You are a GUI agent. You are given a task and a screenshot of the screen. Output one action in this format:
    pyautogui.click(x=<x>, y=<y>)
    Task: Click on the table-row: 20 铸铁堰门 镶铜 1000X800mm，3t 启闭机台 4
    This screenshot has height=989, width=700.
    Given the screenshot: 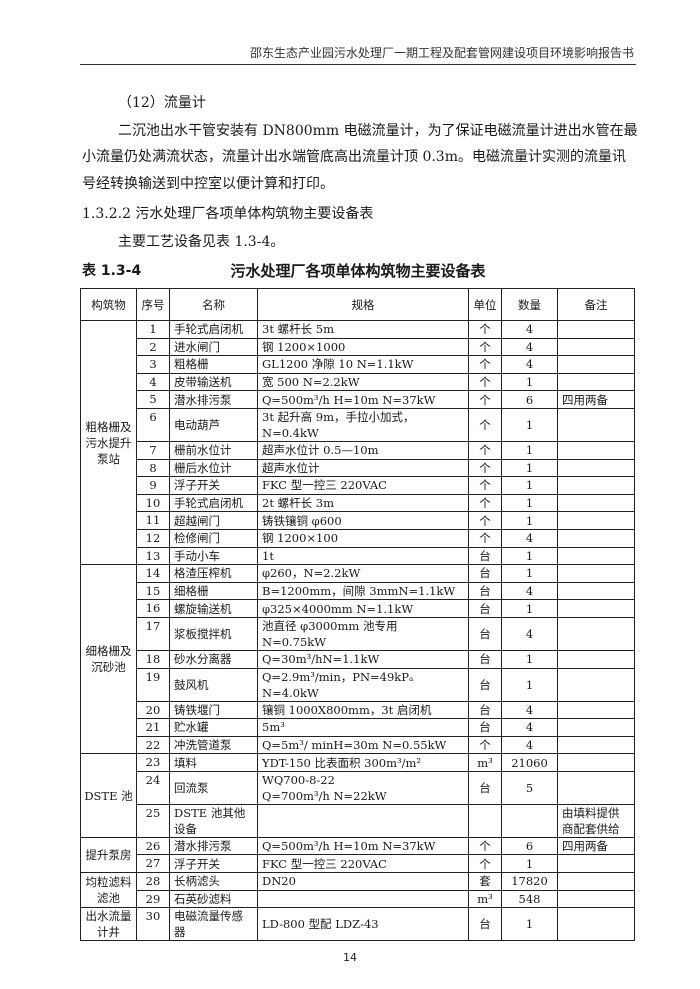 What is the action you would take?
    pyautogui.click(x=358, y=710)
    